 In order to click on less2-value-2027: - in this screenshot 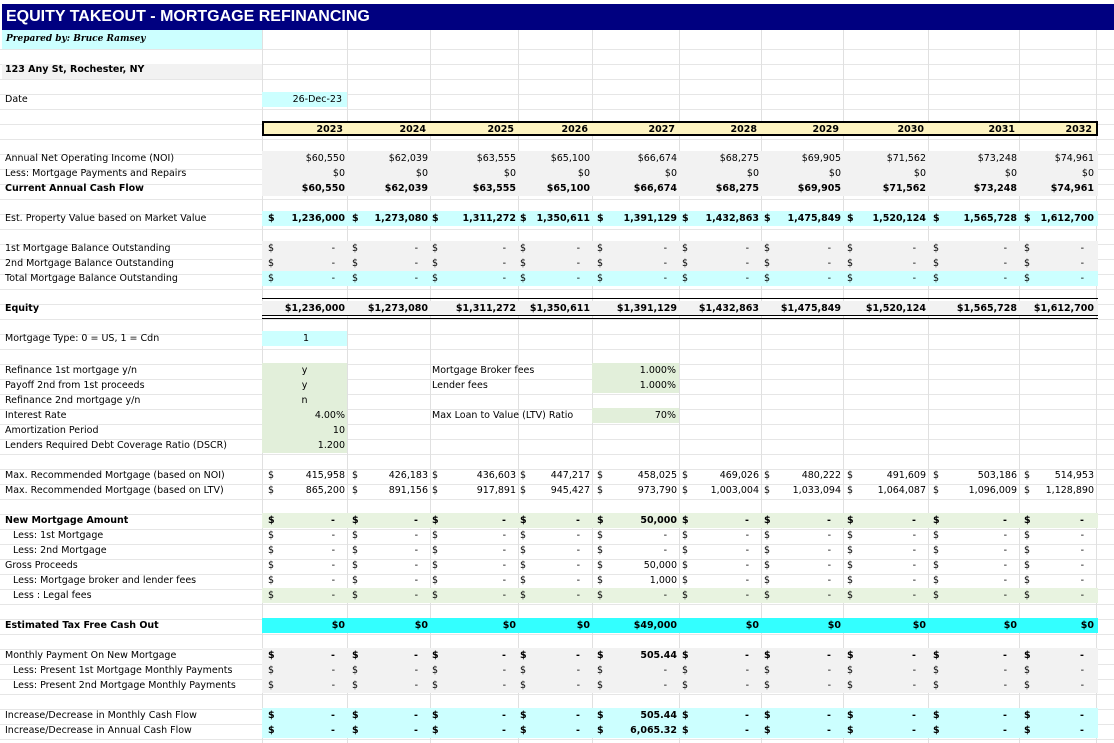, I will do `click(665, 550)`.